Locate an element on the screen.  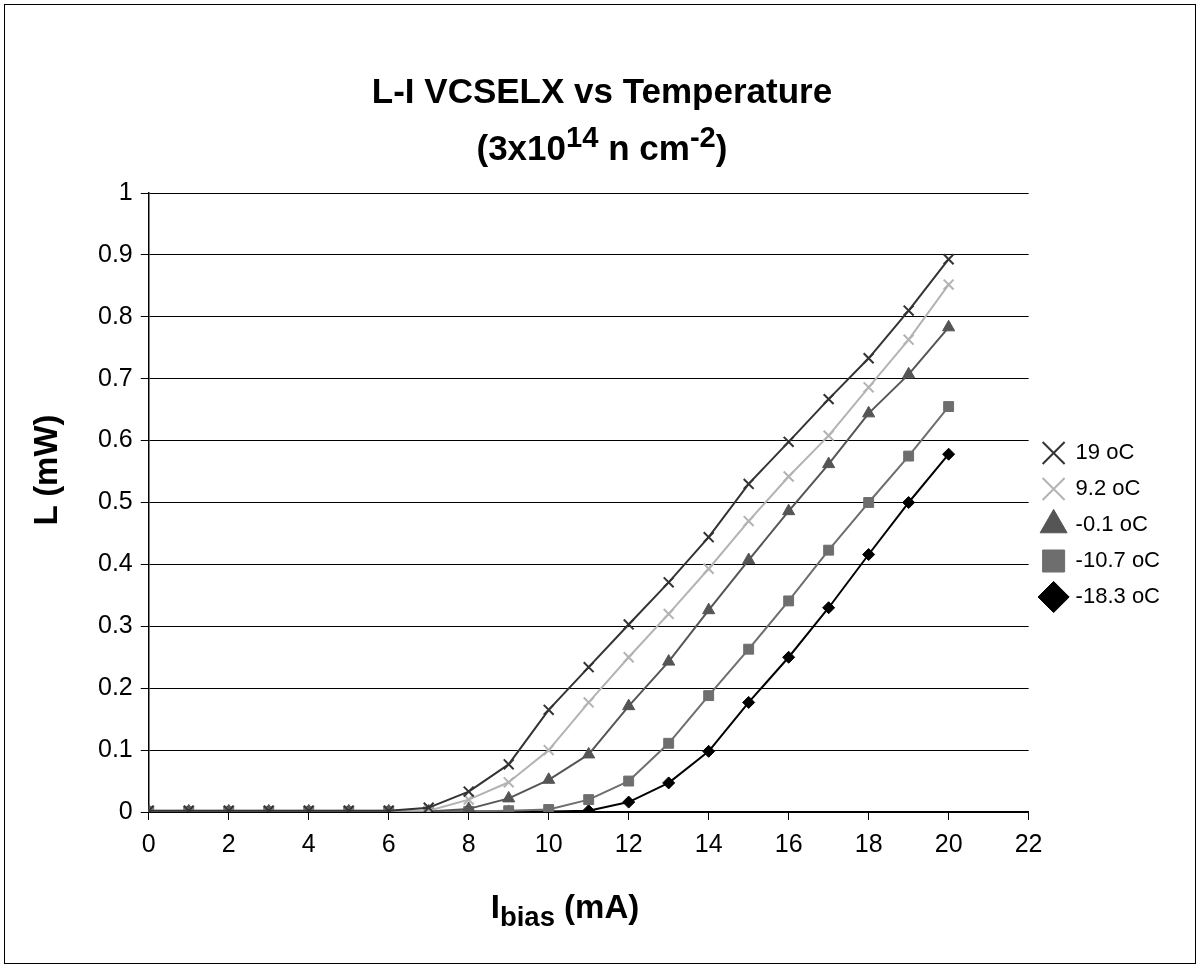
y-tick-label: 0.5 is located at coordinates (115, 500).